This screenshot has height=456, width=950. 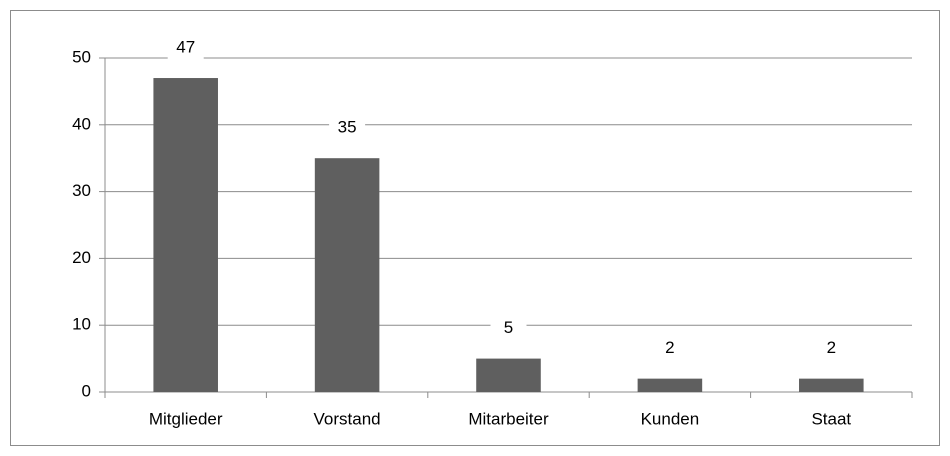 What do you see at coordinates (81, 190) in the screenshot?
I see `y-tick-label: 30` at bounding box center [81, 190].